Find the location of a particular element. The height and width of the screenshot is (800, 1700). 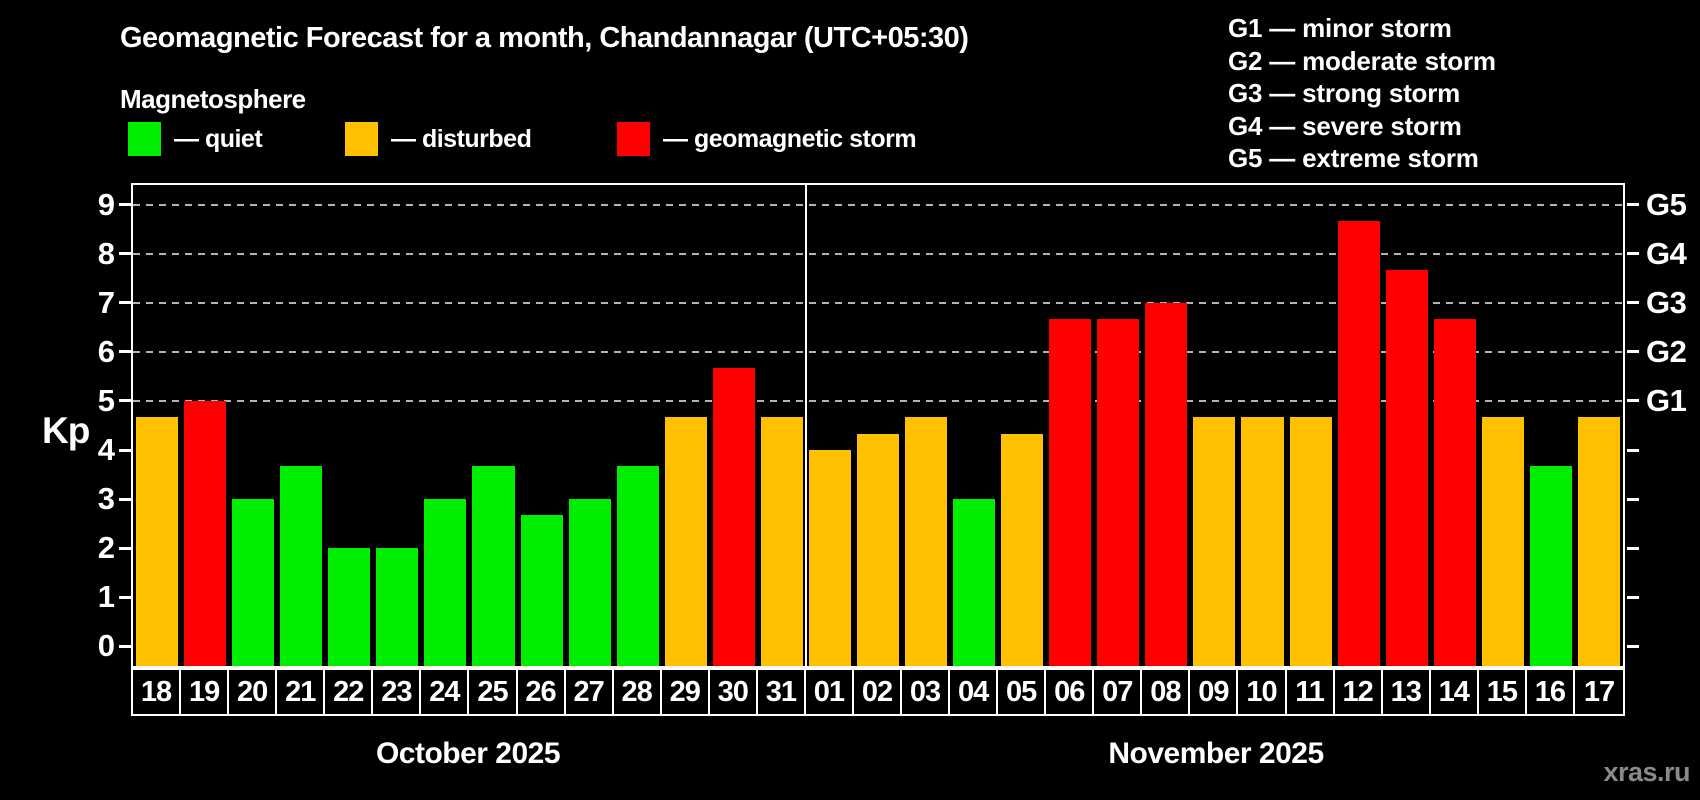

day-cell-02: 02 is located at coordinates (878, 692).